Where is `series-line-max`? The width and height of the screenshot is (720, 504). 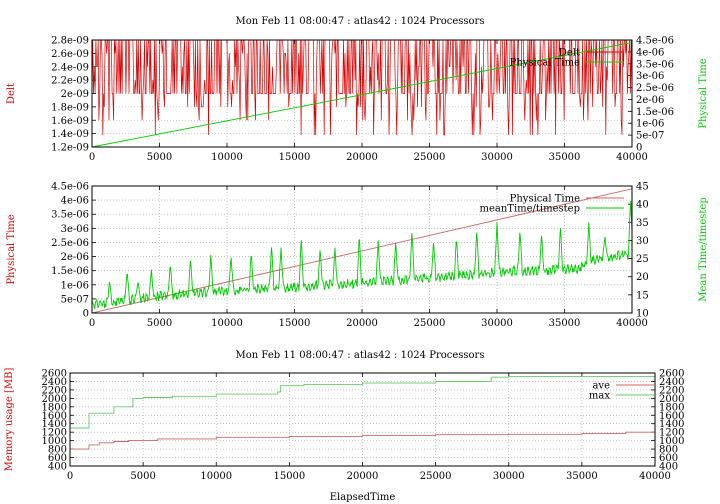 series-line-max is located at coordinates (362, 402).